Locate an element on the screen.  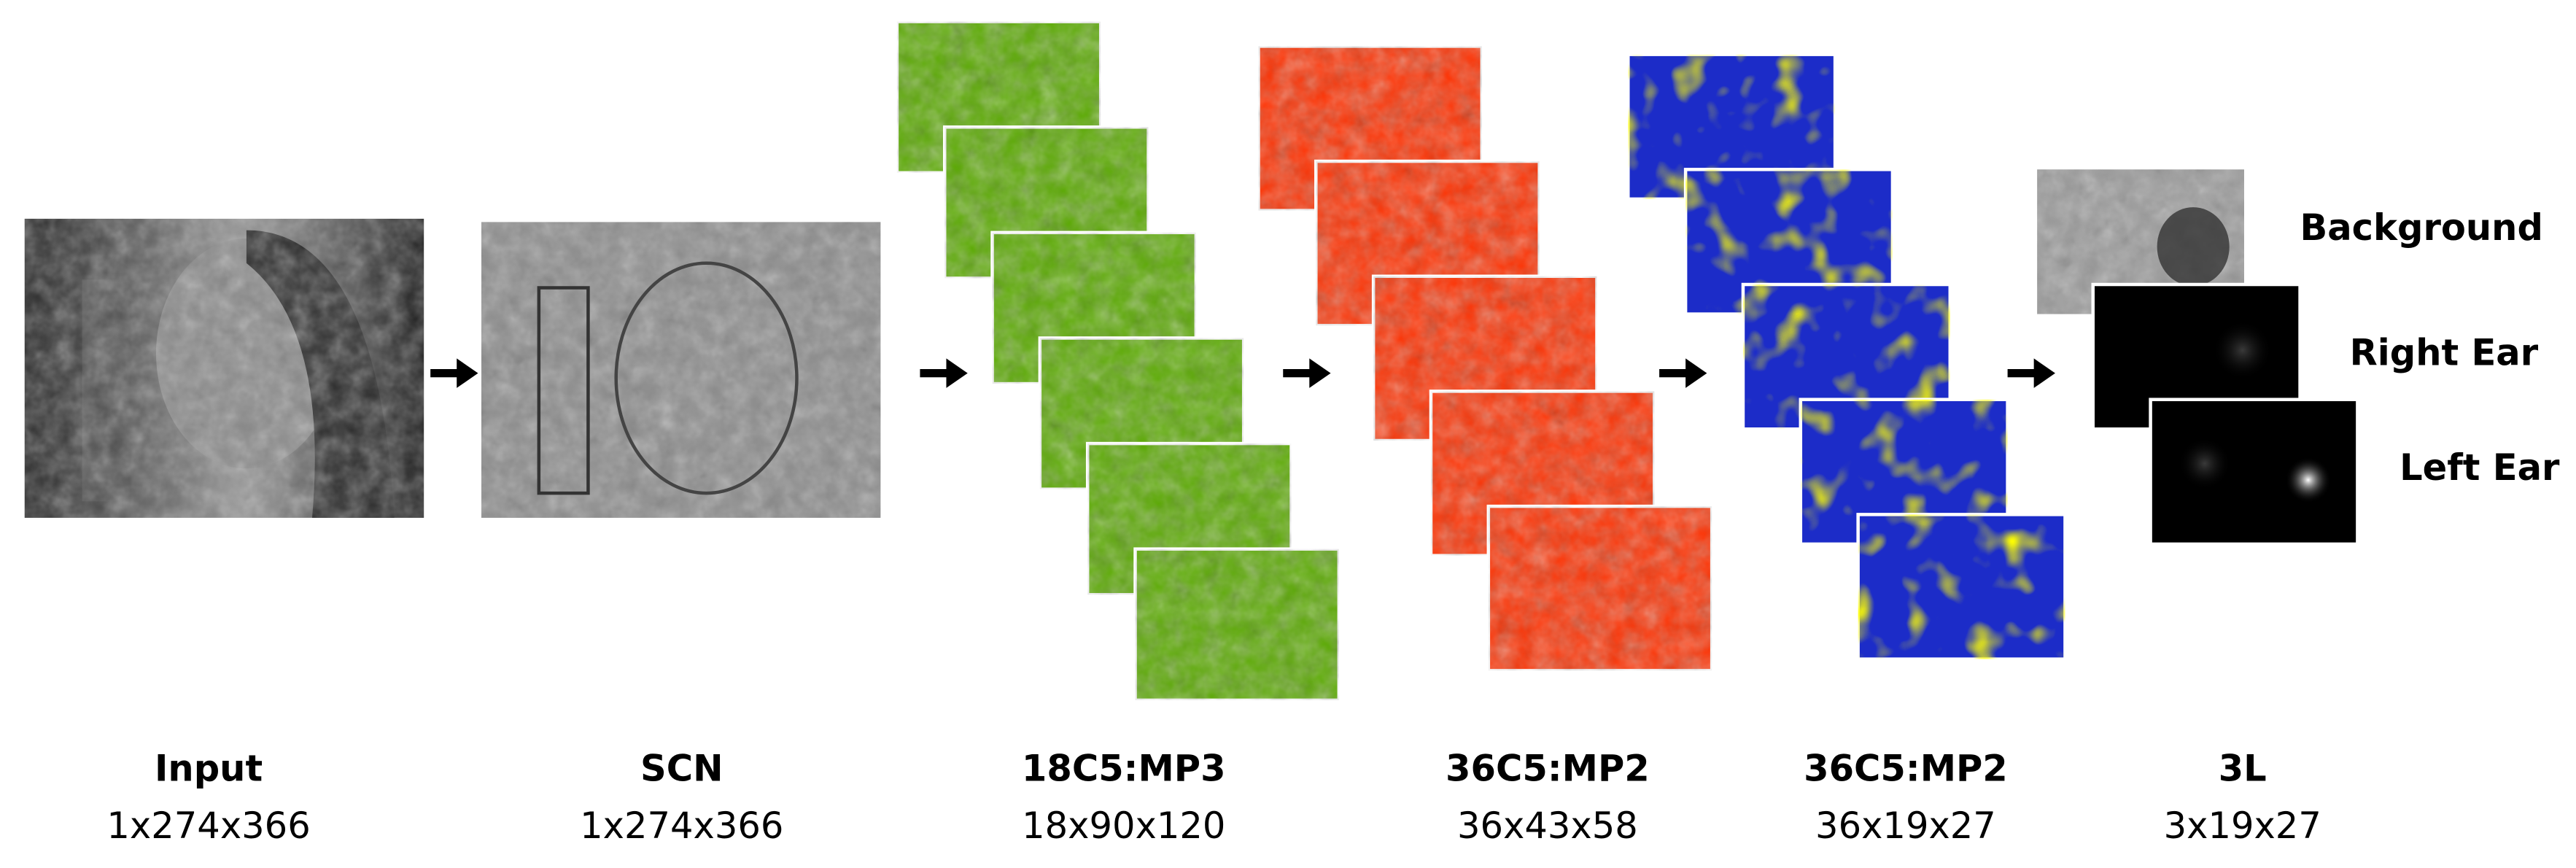
scn-image is located at coordinates (681, 370).